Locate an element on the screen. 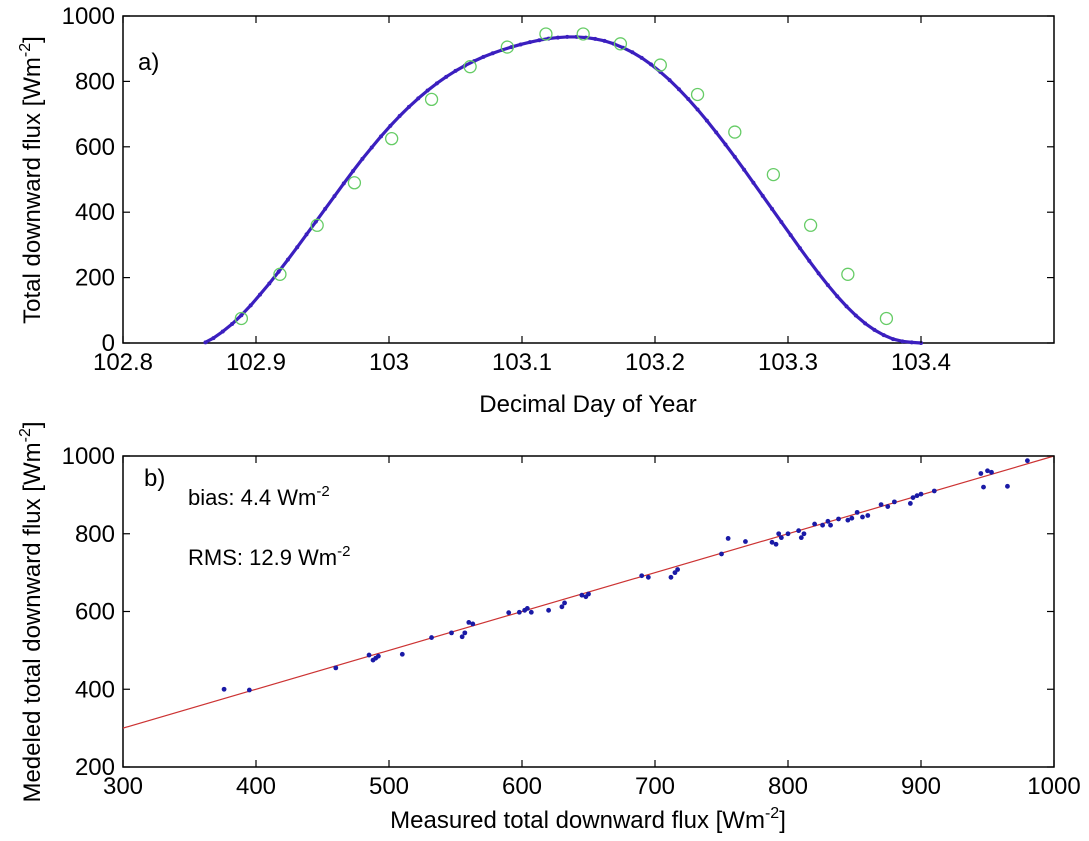  panel-label-b: b) is located at coordinates (154, 478).